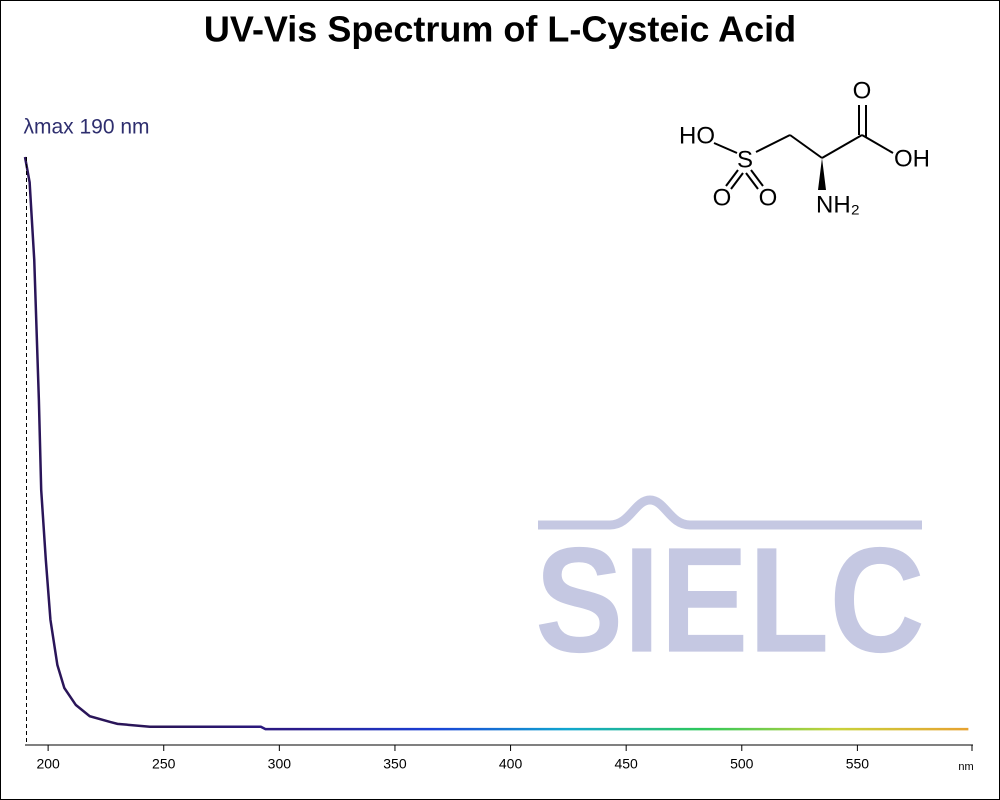  Describe the element at coordinates (822, 174) in the screenshot. I see `wedge-bond` at that location.